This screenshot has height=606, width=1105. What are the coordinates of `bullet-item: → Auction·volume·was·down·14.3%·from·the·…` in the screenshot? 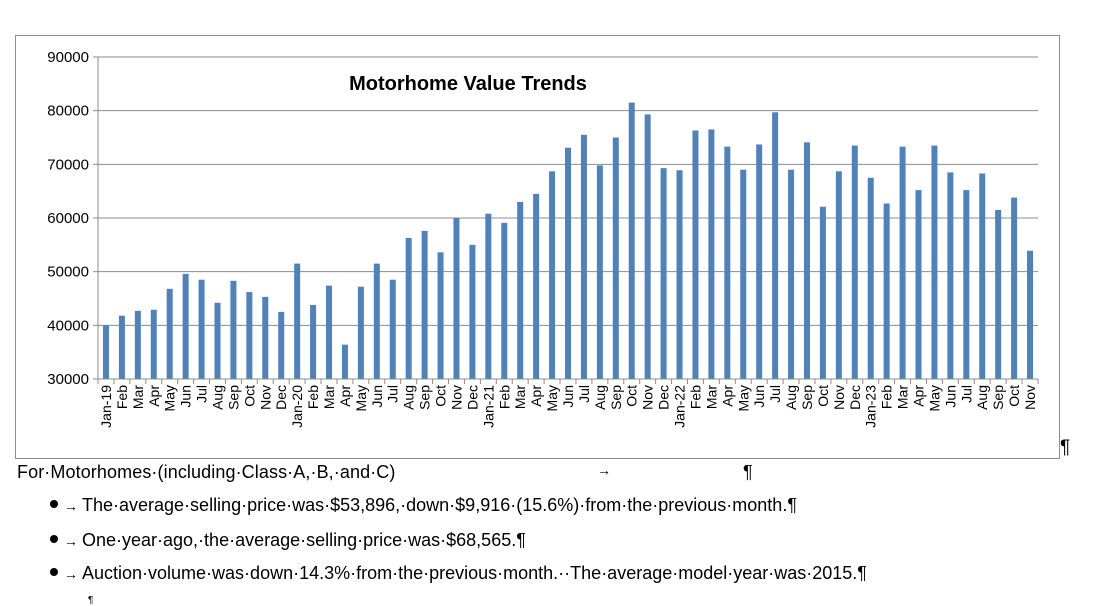 It's located at (458, 573).